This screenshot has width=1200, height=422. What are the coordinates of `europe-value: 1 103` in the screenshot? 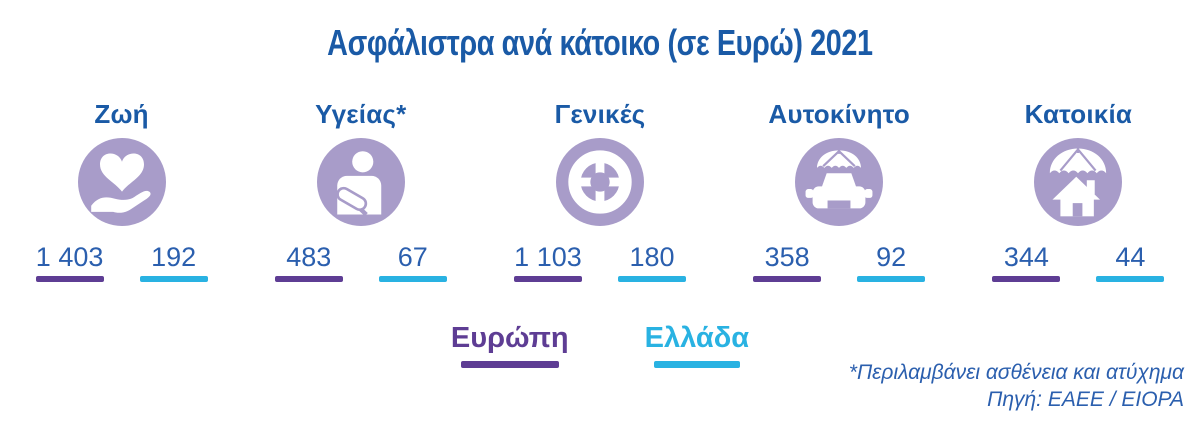 It's located at (548, 257).